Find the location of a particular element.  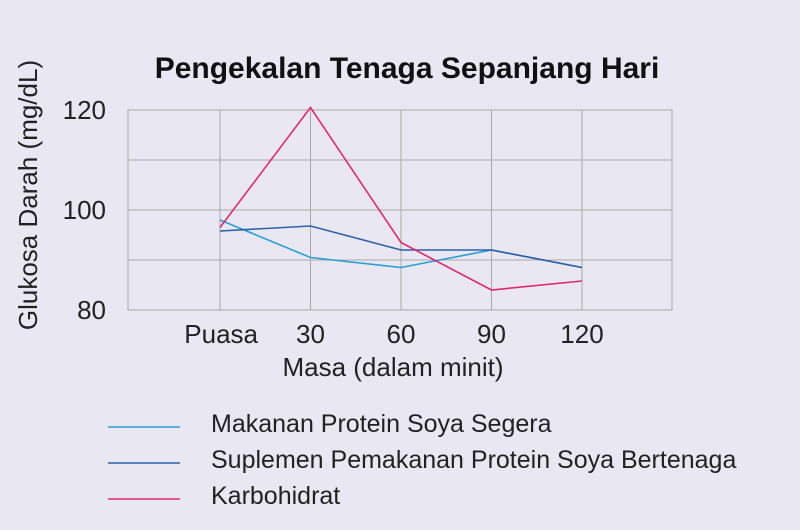

x-tick-label: 90 is located at coordinates (491, 334).